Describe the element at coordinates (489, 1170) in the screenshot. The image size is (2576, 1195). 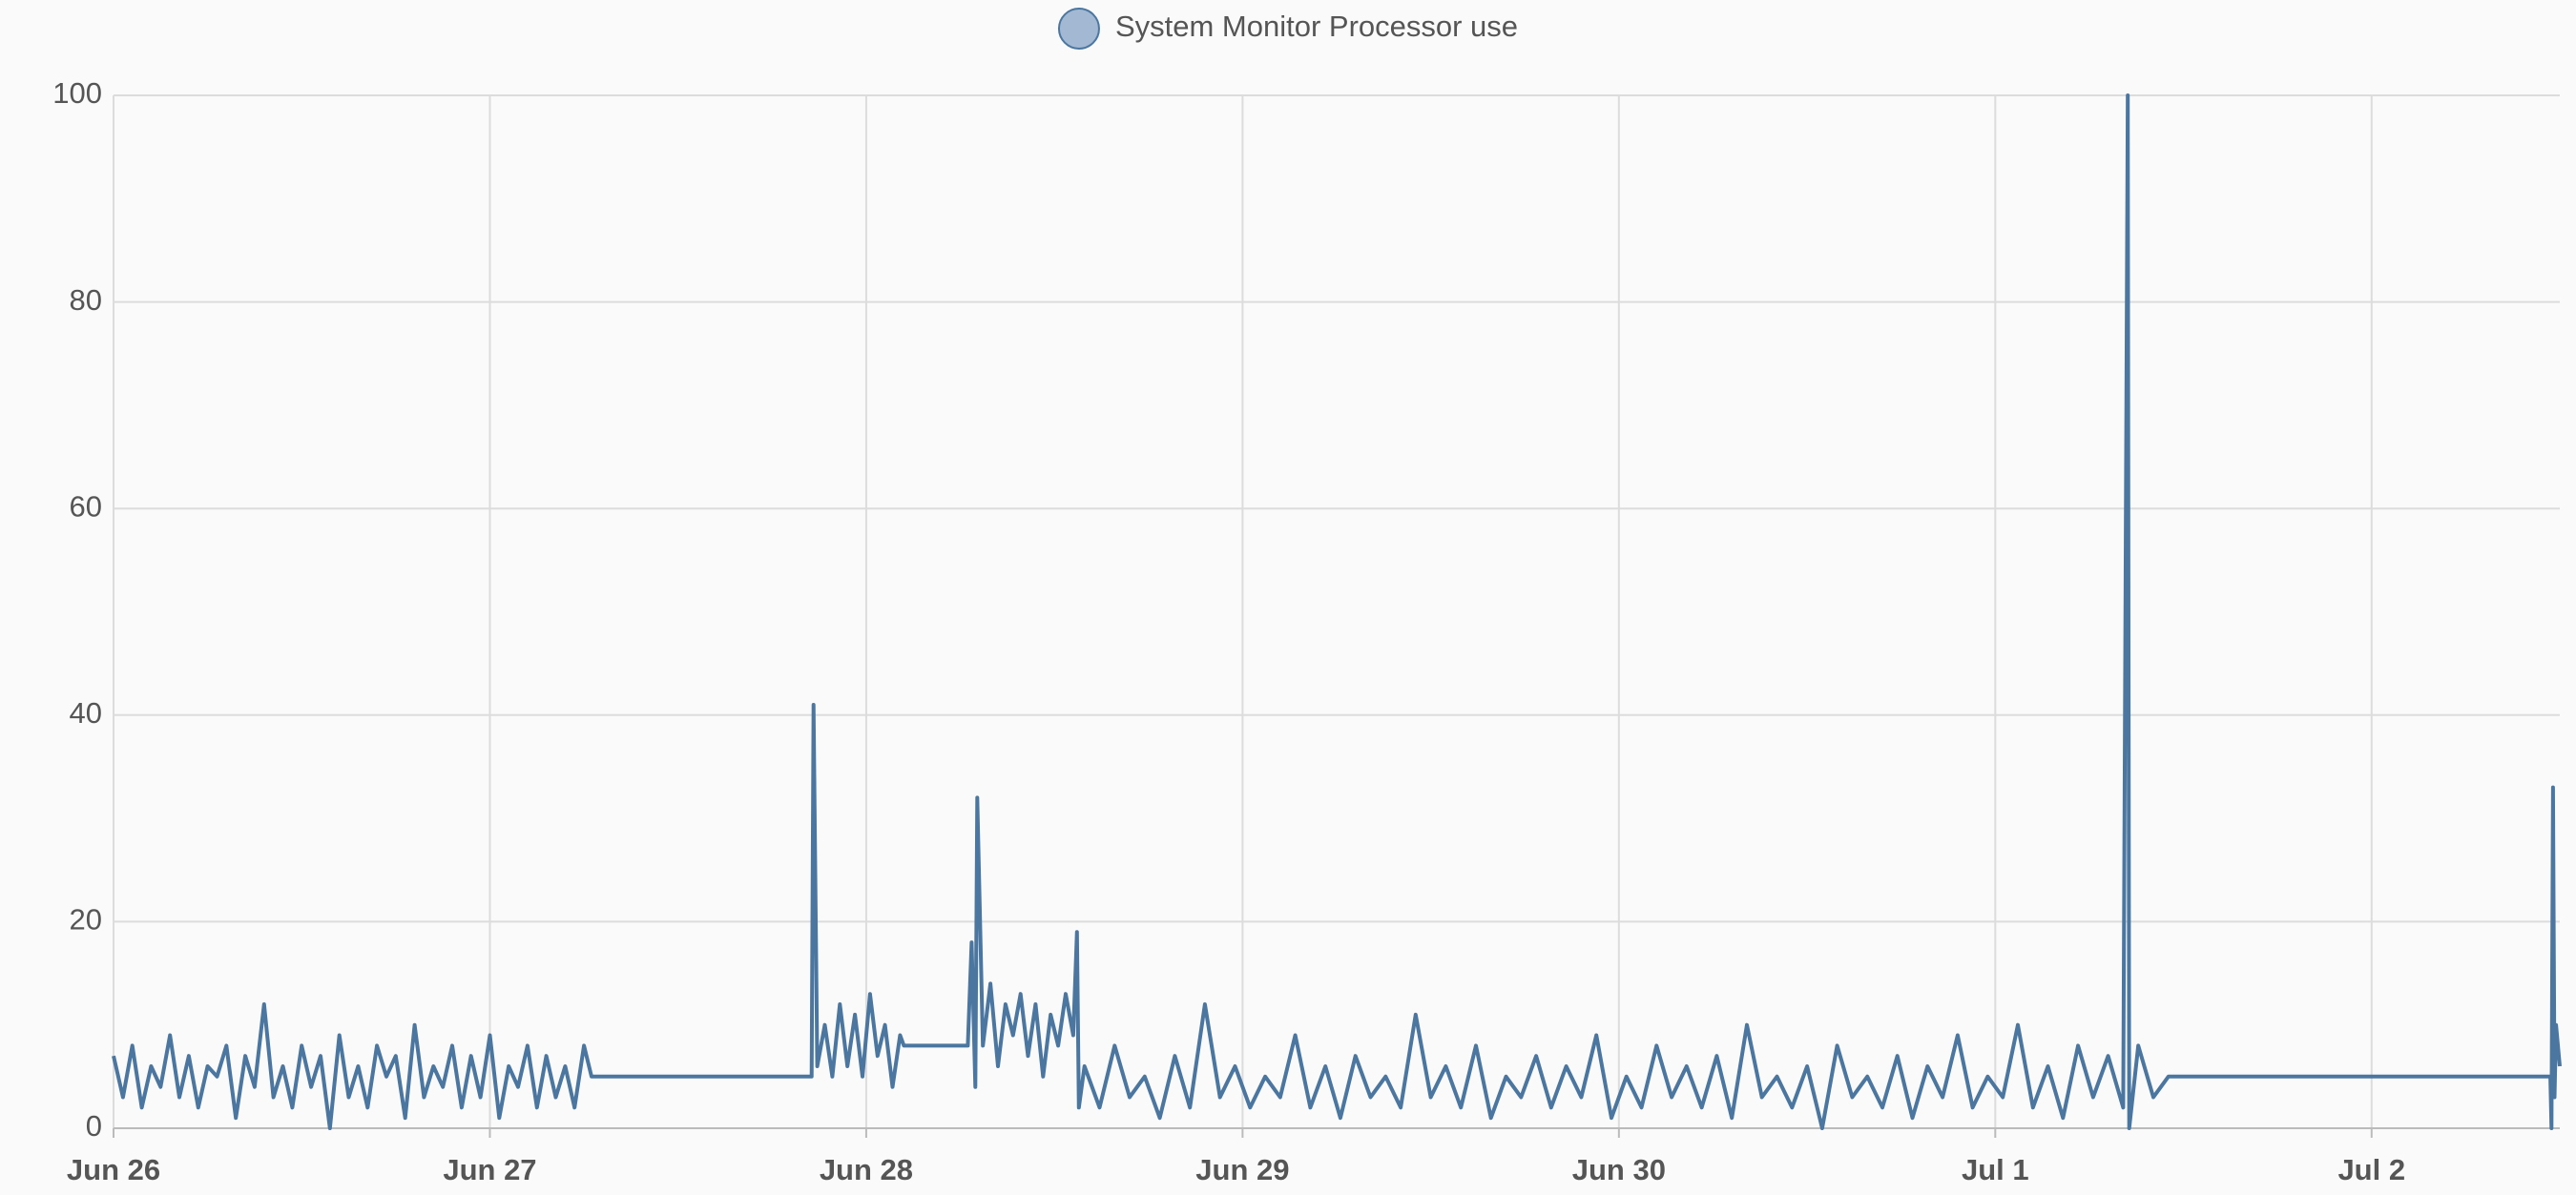
I see `x-tick-label: Jun 27` at that location.